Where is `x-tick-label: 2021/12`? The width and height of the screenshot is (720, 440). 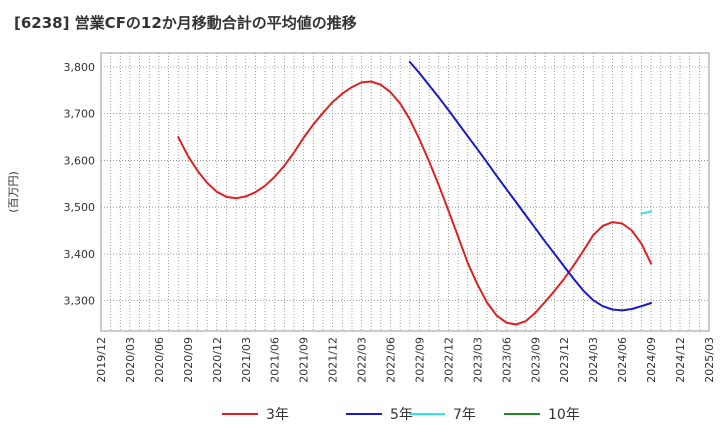
x-tick-label: 2021/12 is located at coordinates (333, 360).